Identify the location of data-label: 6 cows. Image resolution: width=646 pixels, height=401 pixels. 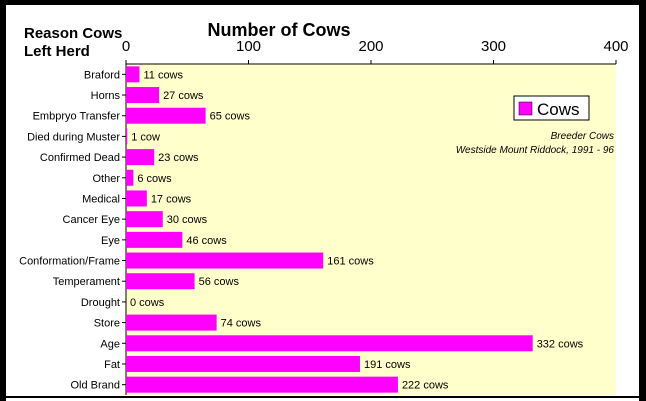
(154, 179).